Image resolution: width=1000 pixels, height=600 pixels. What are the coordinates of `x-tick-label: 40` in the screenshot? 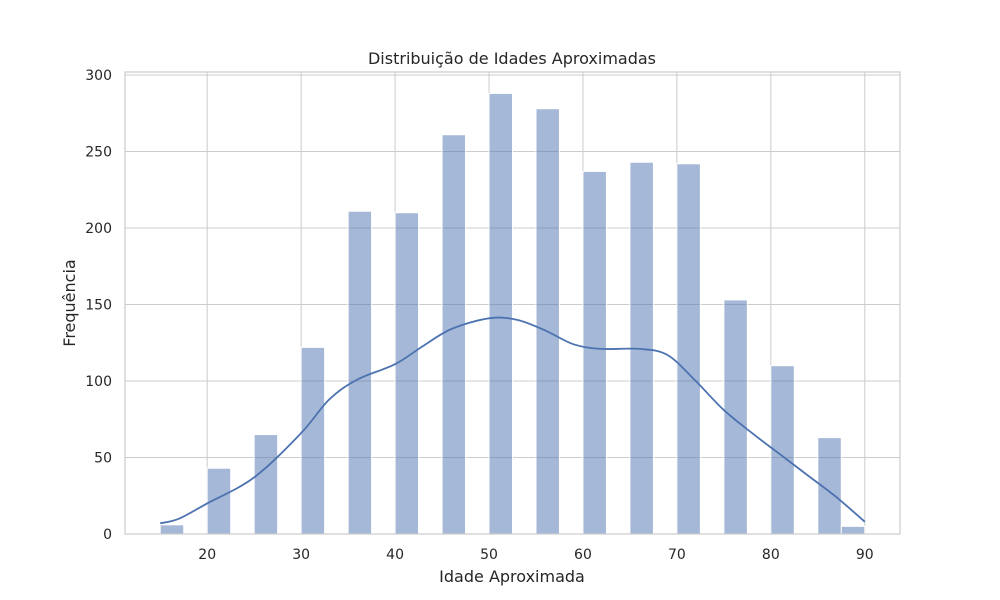 It's located at (395, 555).